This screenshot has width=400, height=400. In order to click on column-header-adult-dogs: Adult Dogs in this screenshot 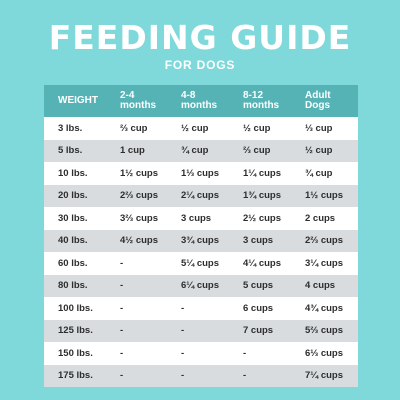, I will do `click(325, 101)`.